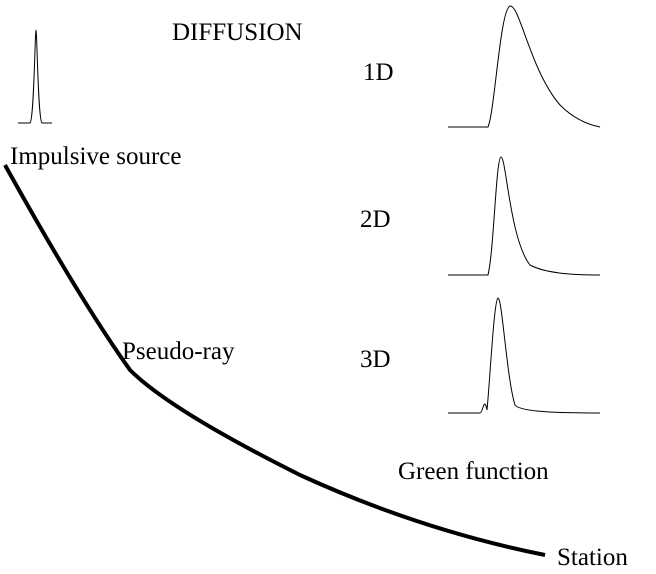 The image size is (656, 574). Describe the element at coordinates (35, 76) in the screenshot. I see `impulse-pulse` at that location.